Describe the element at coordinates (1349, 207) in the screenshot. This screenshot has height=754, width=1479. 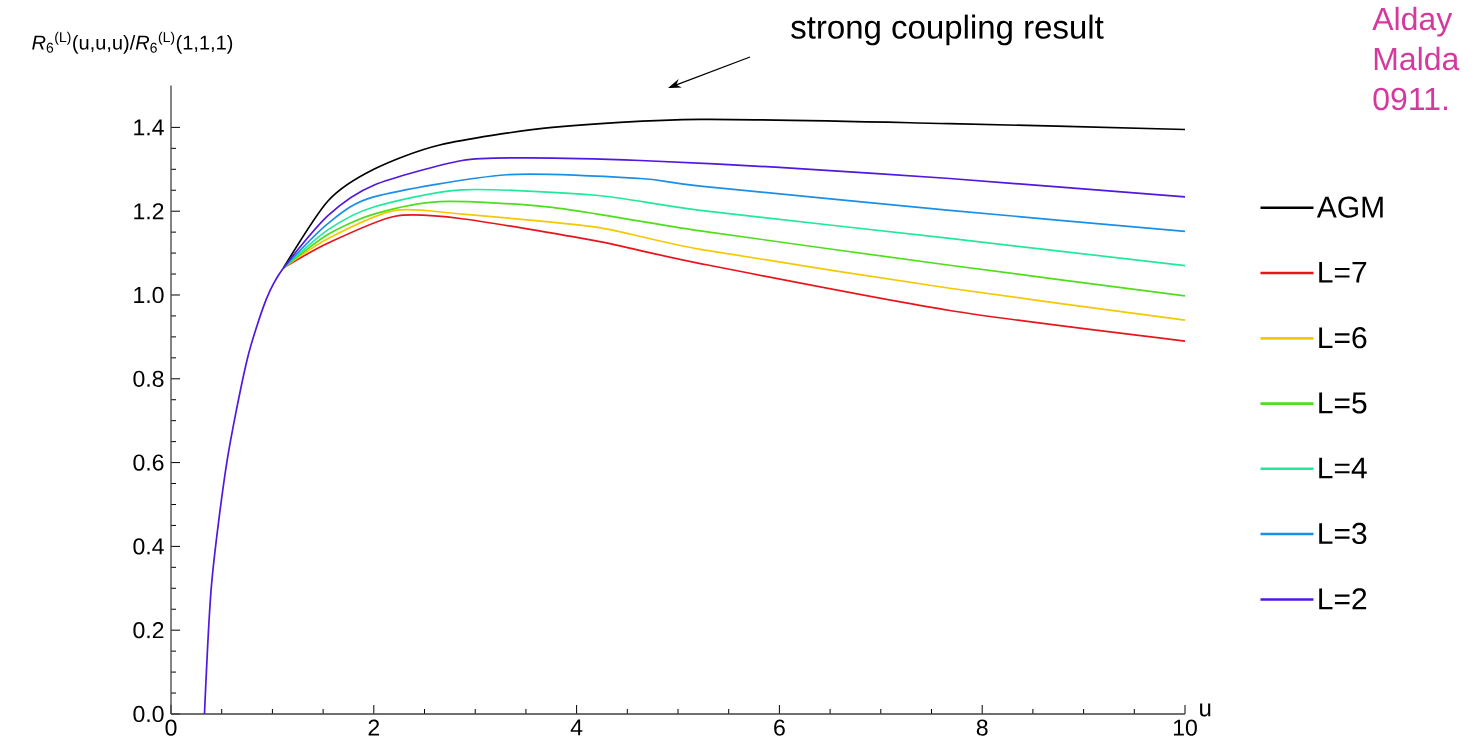
I see `legend-label: AGM` at that location.